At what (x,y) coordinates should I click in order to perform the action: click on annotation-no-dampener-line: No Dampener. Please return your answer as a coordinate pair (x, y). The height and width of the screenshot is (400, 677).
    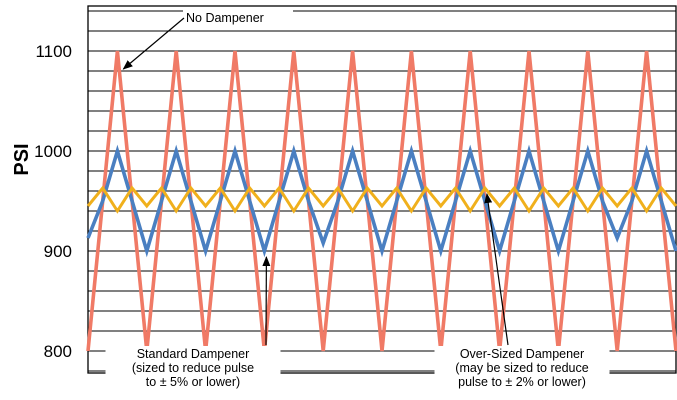
    Looking at the image, I should click on (225, 18).